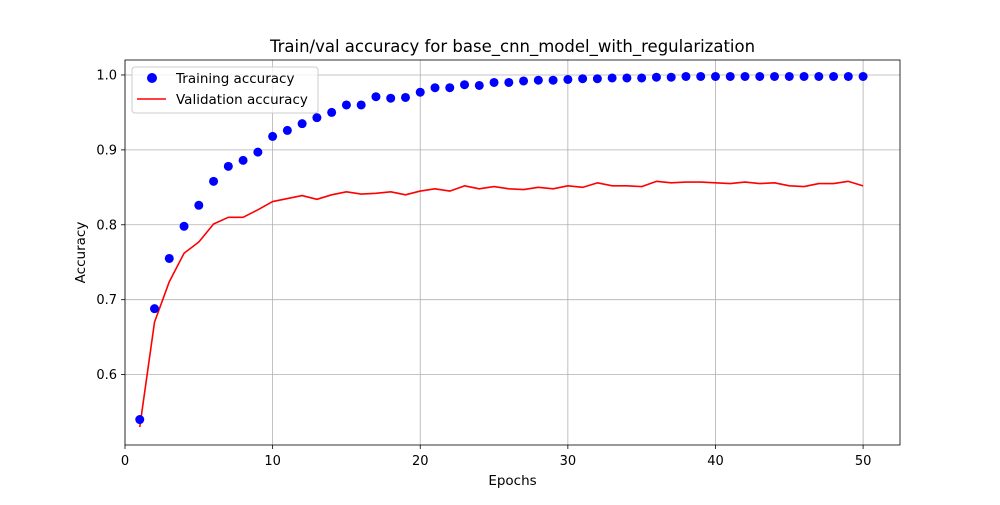 This screenshot has width=1000, height=505. I want to click on y-tick-label: 0.6, so click(106, 375).